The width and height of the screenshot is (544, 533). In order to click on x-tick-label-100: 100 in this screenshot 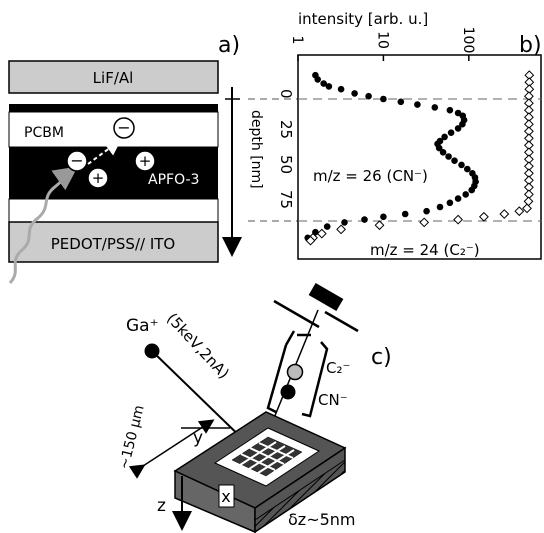, I will do `click(468, 40)`.